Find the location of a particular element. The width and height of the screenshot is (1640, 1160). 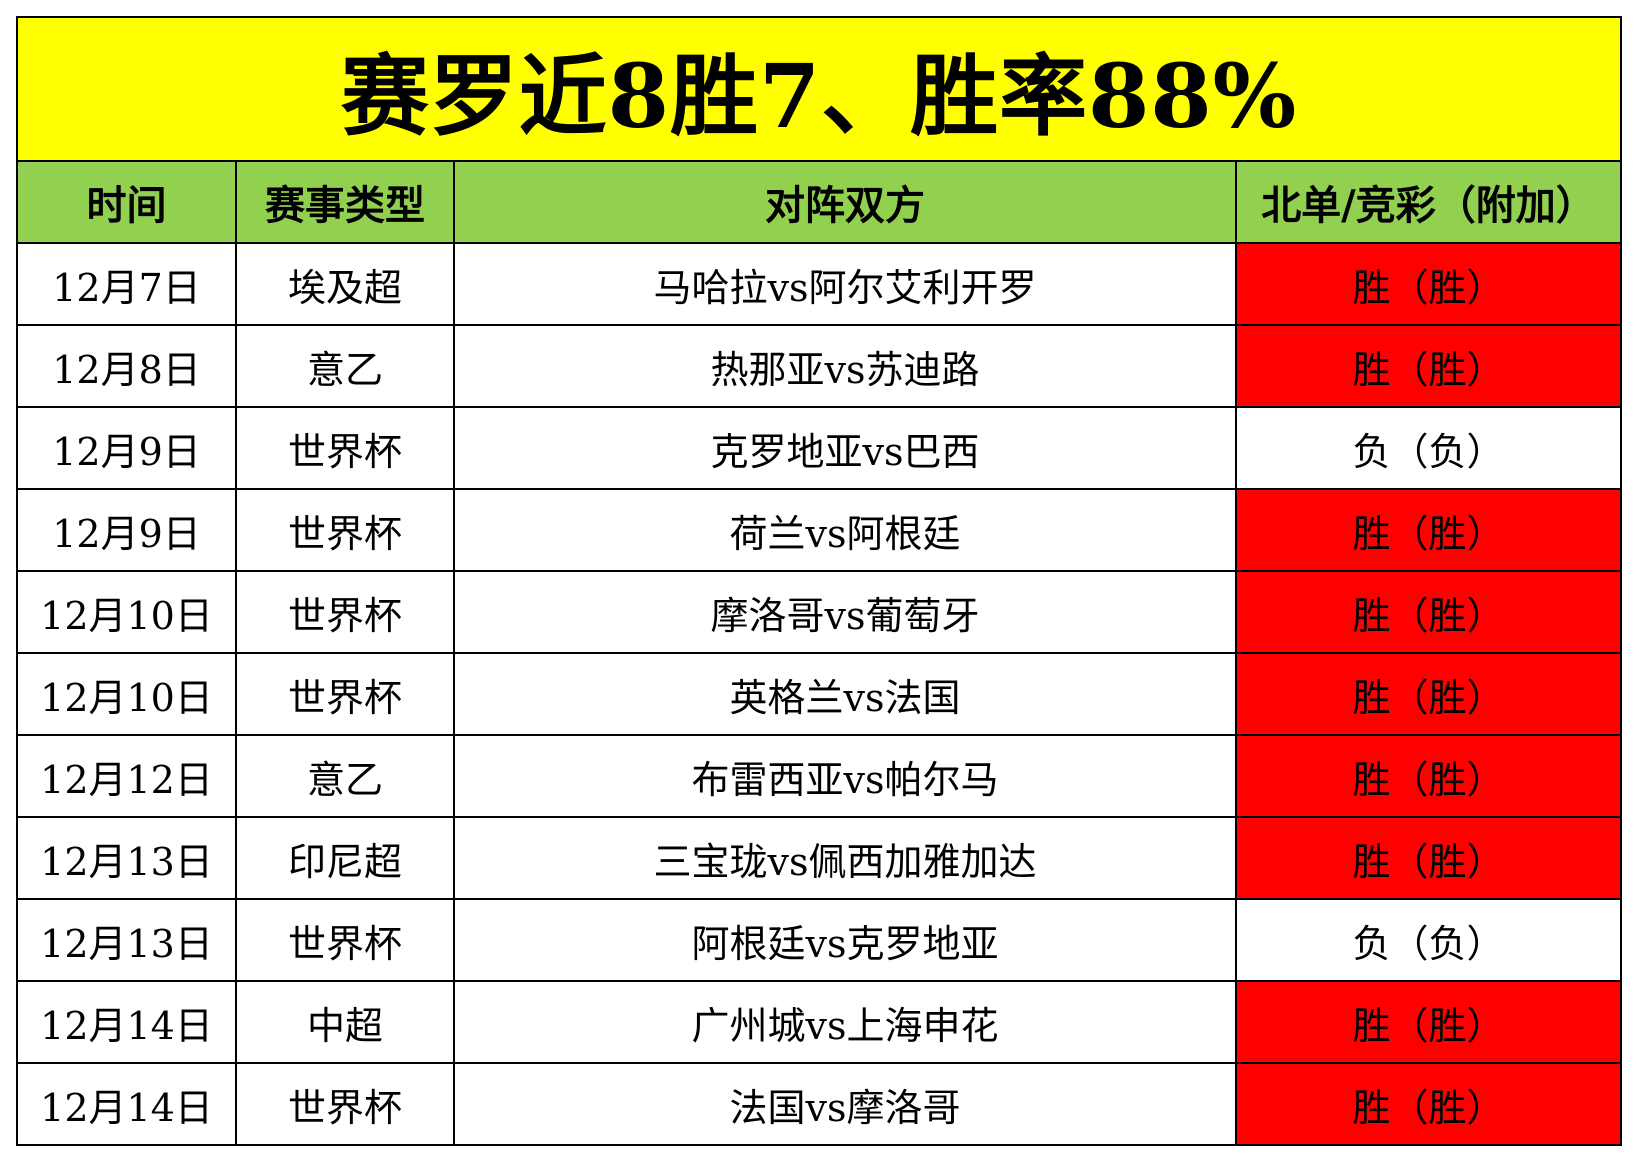

table-row: 12月9日 世界杯 克罗地亚vs巴西 负（负） is located at coordinates (819, 448).